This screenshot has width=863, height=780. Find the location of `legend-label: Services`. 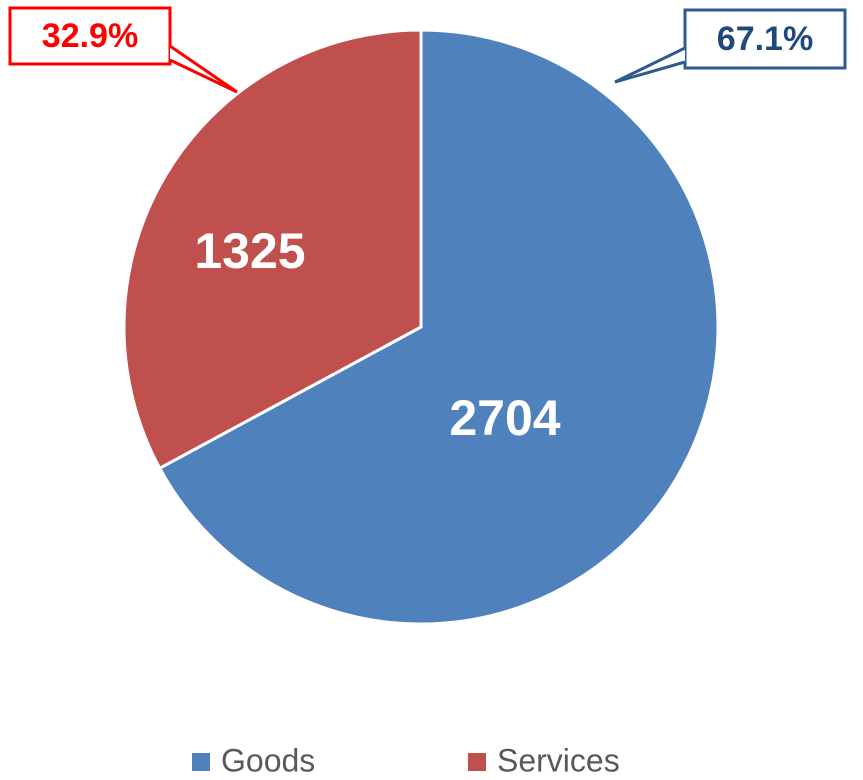

legend-label: Services is located at coordinates (558, 760).